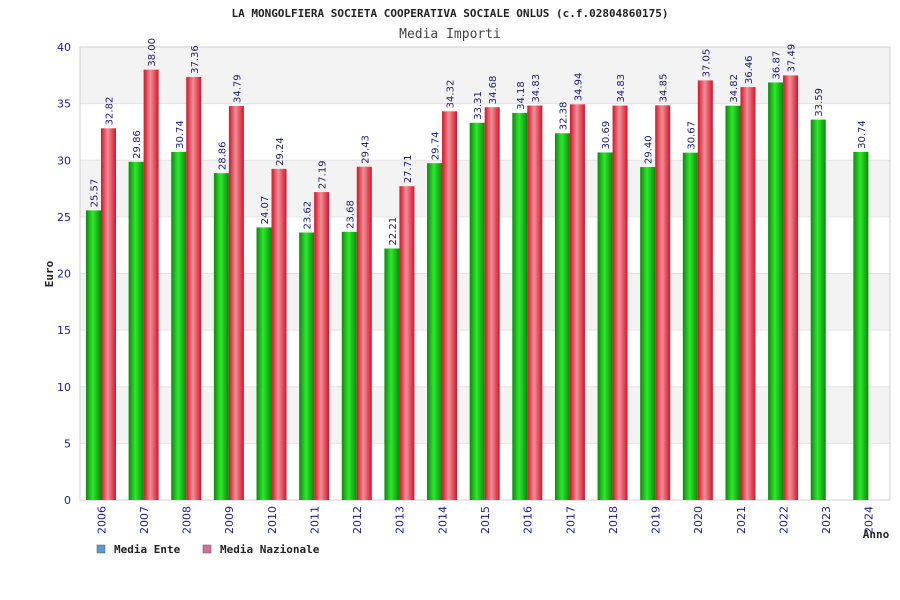 Image resolution: width=900 pixels, height=600 pixels. What do you see at coordinates (144, 520) in the screenshot?
I see `x-tick-label: 2007` at bounding box center [144, 520].